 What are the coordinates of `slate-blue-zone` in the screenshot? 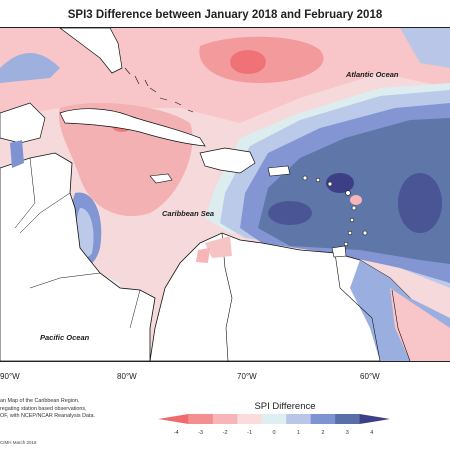 It's located at (354, 191).